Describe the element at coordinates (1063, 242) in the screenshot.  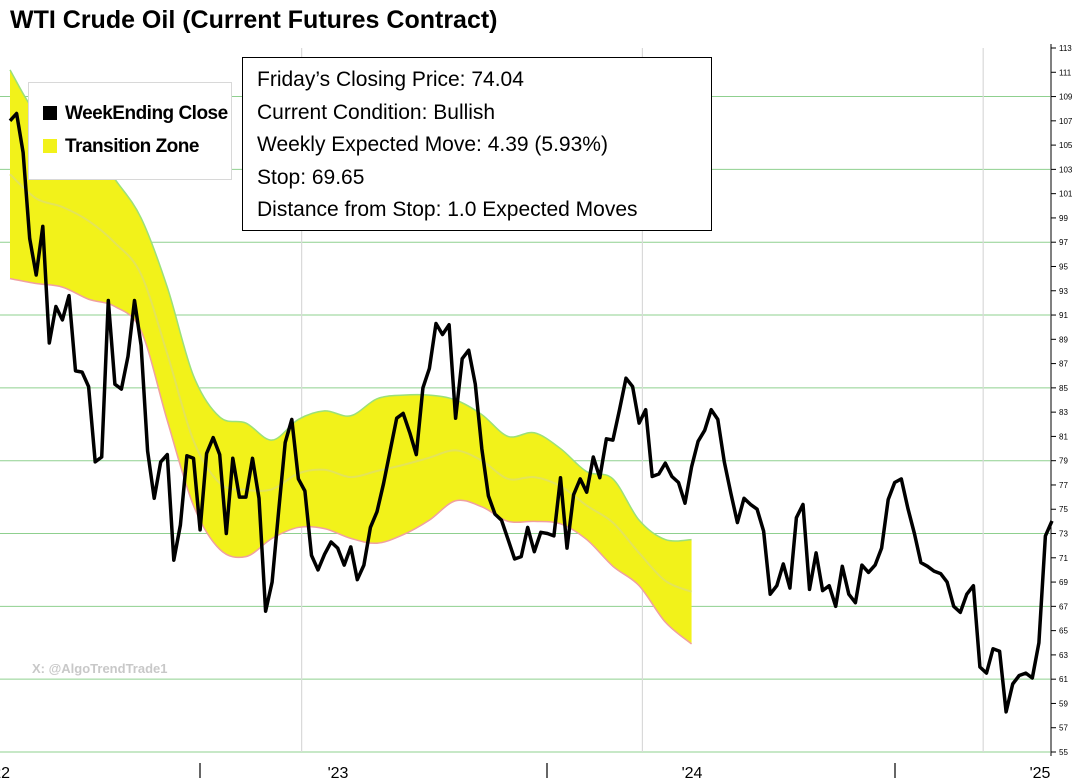
I see `y-tick-label: 97` at that location.